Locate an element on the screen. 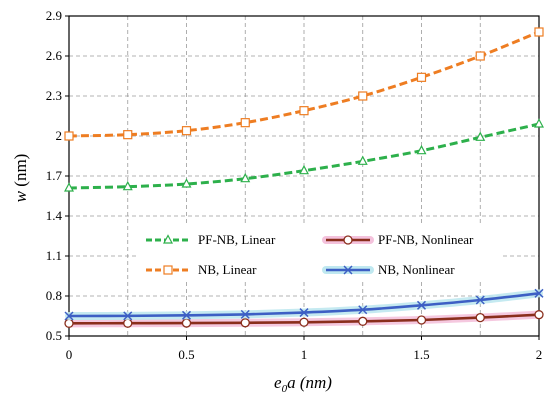 This screenshot has height=401, width=550. legend-label: NB, Linear is located at coordinates (227, 269).